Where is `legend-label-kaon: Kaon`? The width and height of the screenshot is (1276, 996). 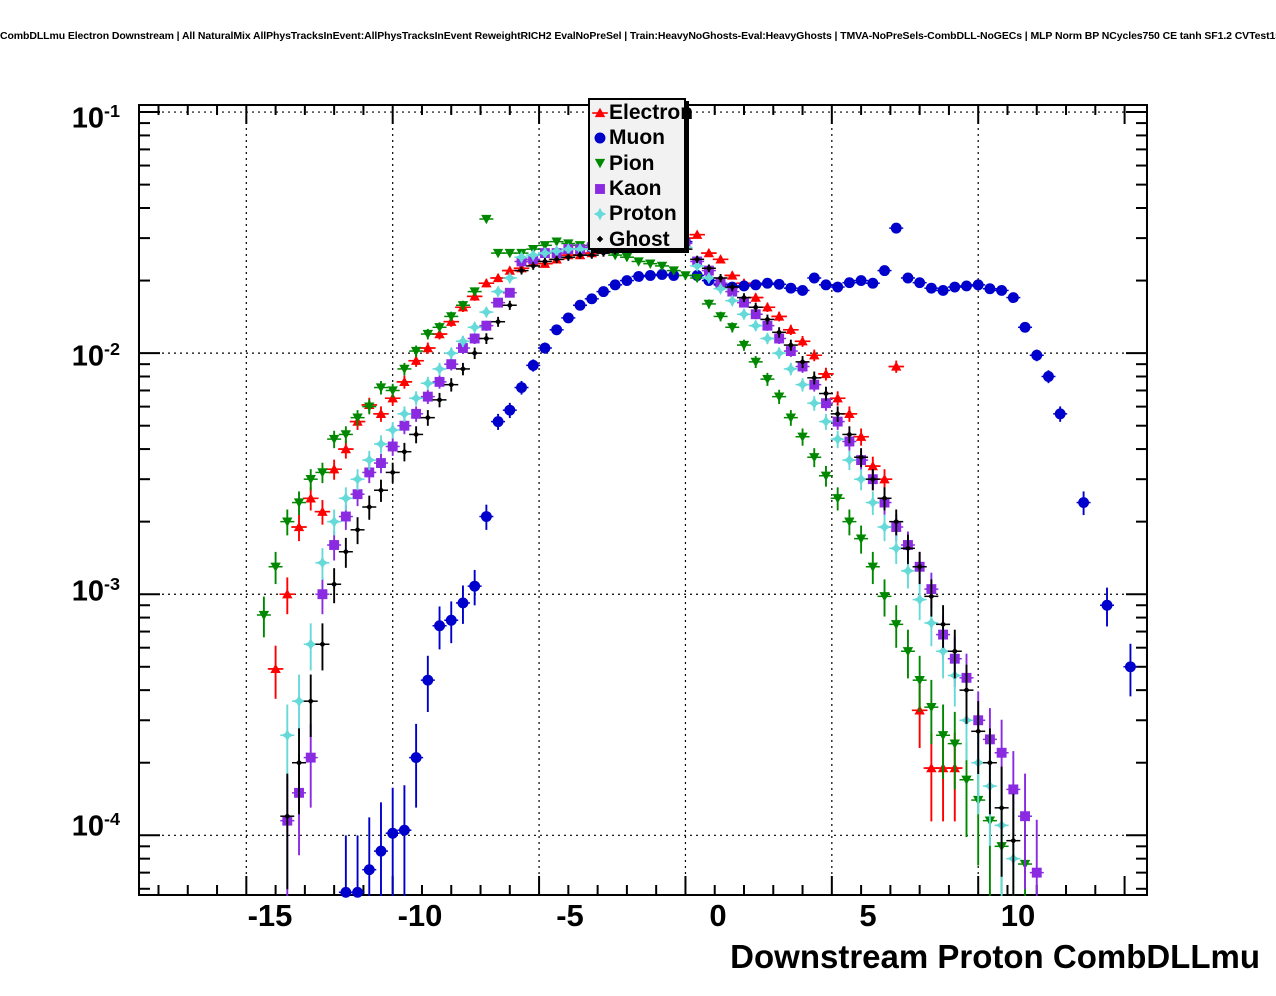
legend-label-kaon: Kaon is located at coordinates (635, 189).